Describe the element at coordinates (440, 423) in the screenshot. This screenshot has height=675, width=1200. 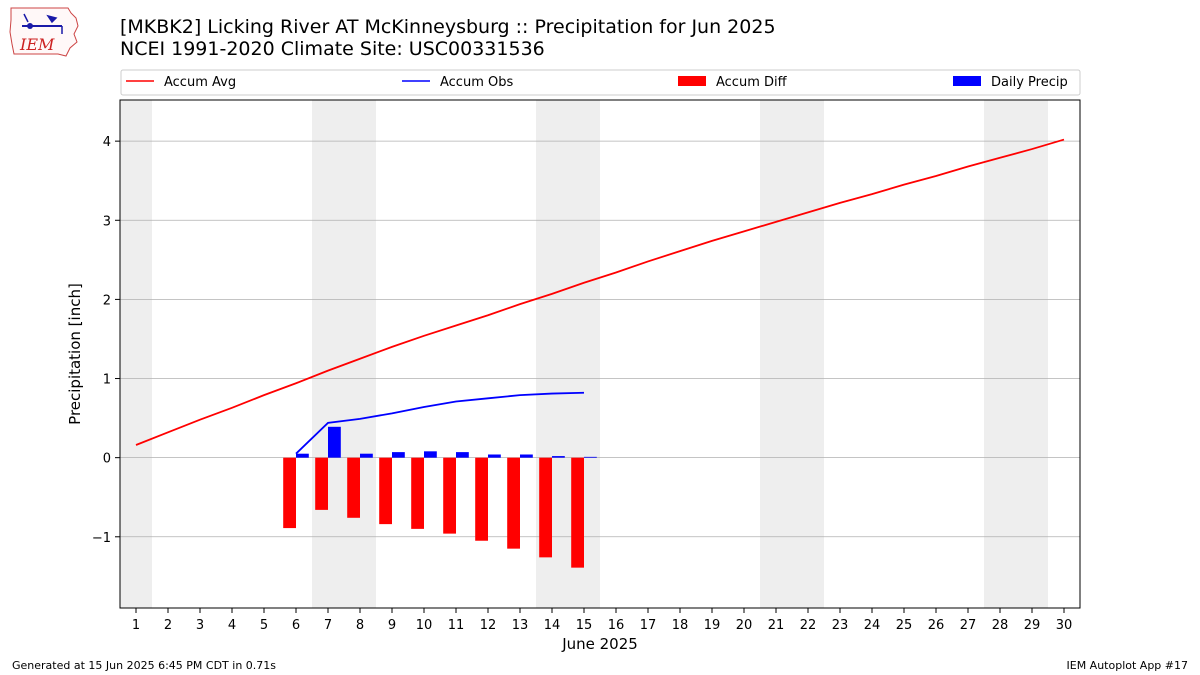
I see `accum-obs-line` at that location.